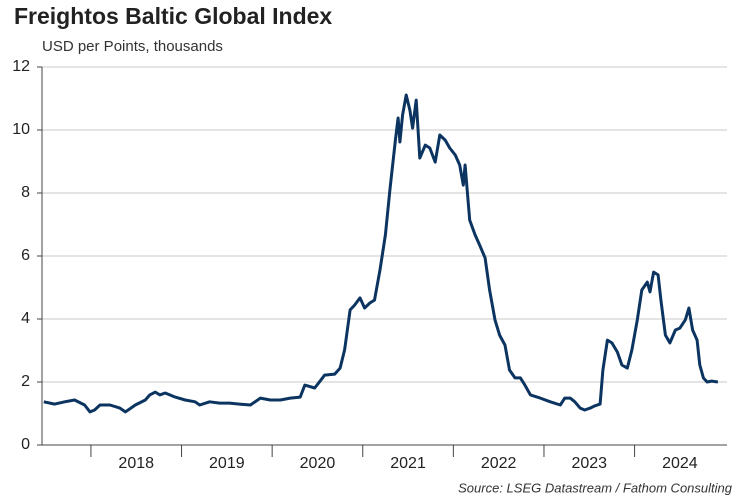 Image resolution: width=750 pixels, height=500 pixels. What do you see at coordinates (499, 463) in the screenshot?
I see `x-tick-label: 2022` at bounding box center [499, 463].